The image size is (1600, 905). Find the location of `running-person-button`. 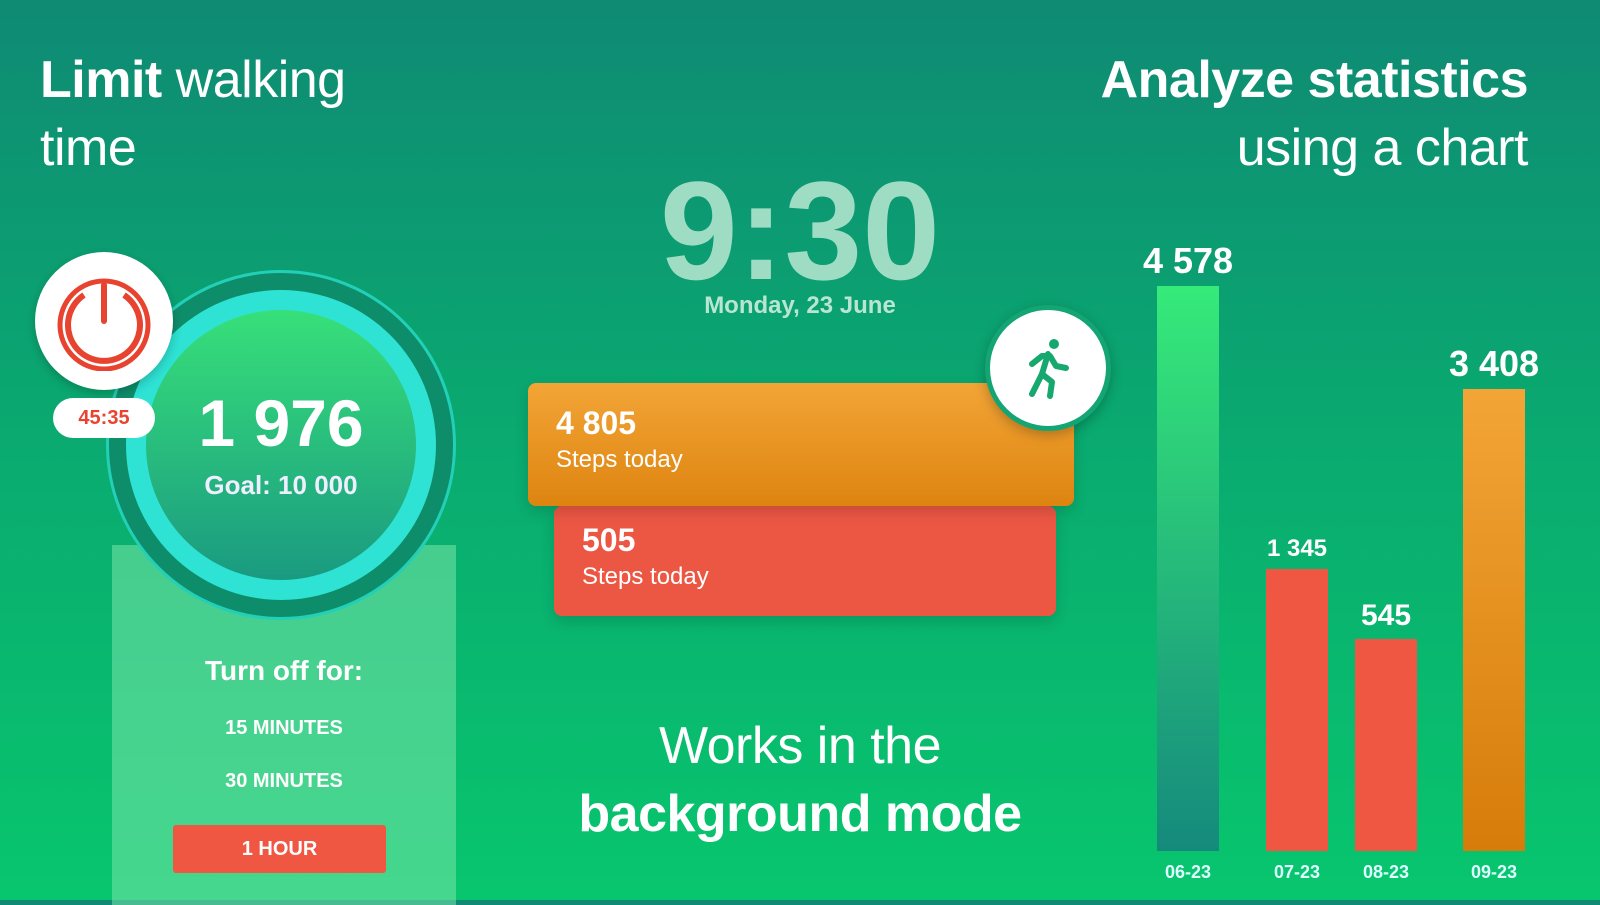

running-person-button is located at coordinates (1048, 368).